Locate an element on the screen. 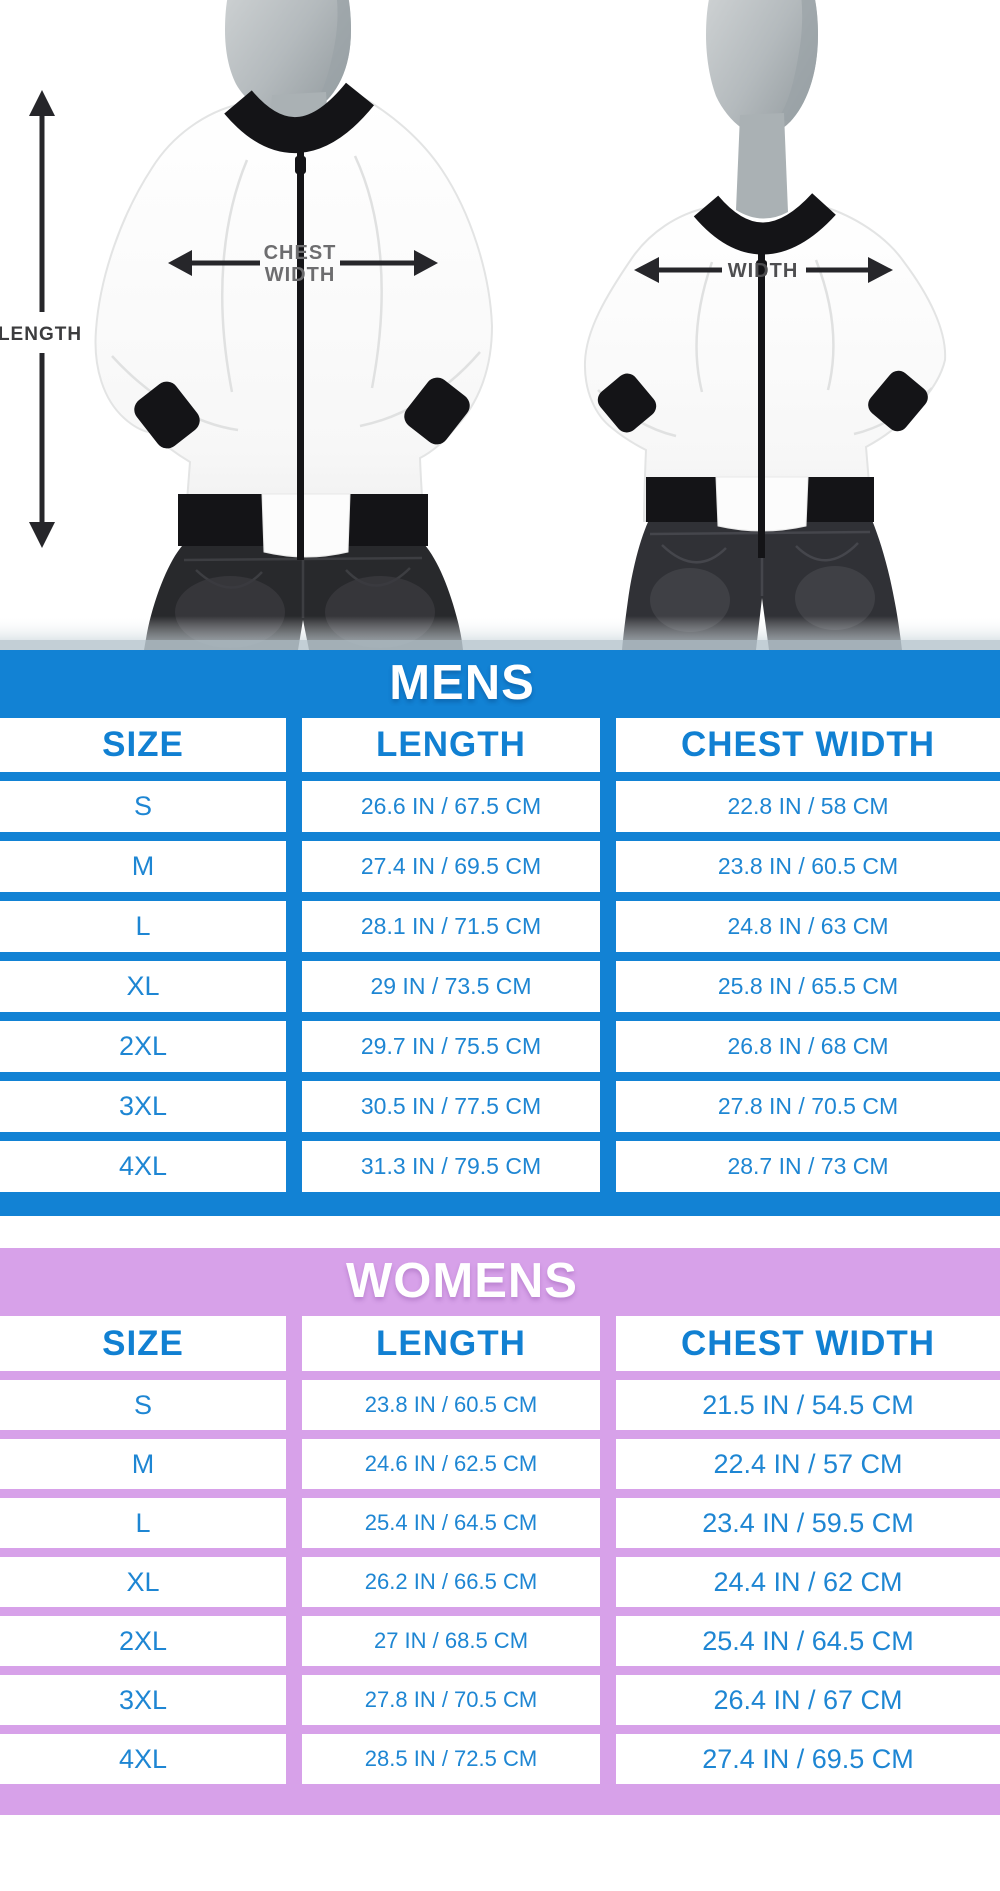 This screenshot has height=1891, width=1000. mens-table-title: MENS is located at coordinates (462, 683).